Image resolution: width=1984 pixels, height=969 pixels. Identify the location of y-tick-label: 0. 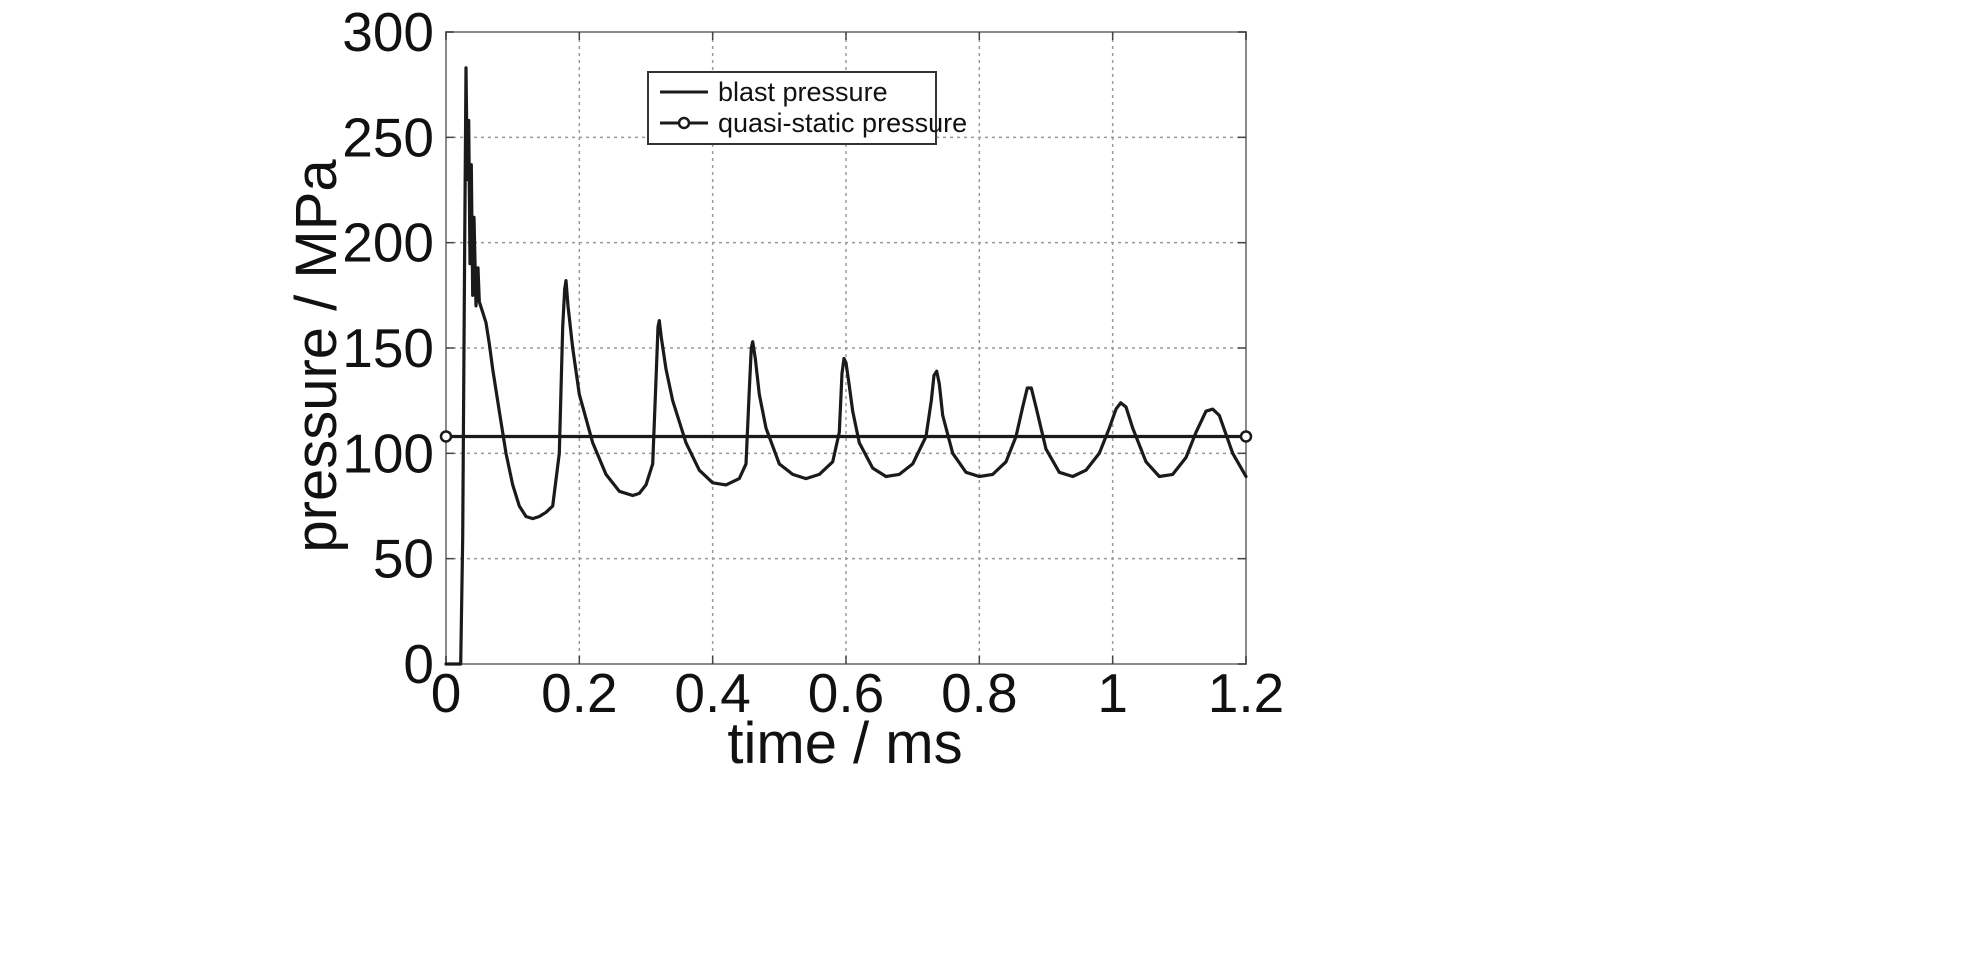
(418, 664).